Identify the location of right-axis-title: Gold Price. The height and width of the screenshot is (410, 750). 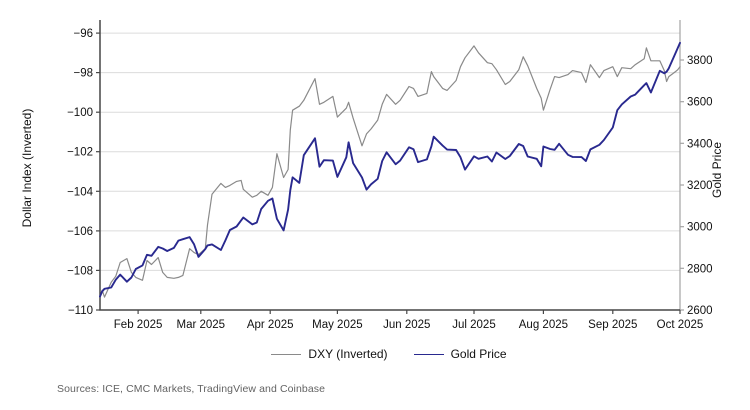
(717, 170).